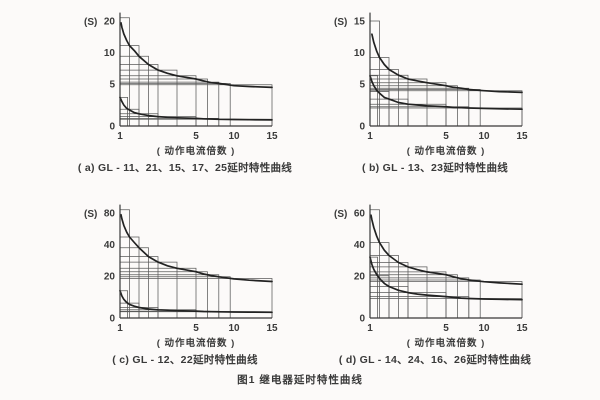 This screenshot has height=400, width=600. I want to click on subplot-a-caption: ( a) GL - 11、21、15、17、25延时特性曲线, so click(185, 168).